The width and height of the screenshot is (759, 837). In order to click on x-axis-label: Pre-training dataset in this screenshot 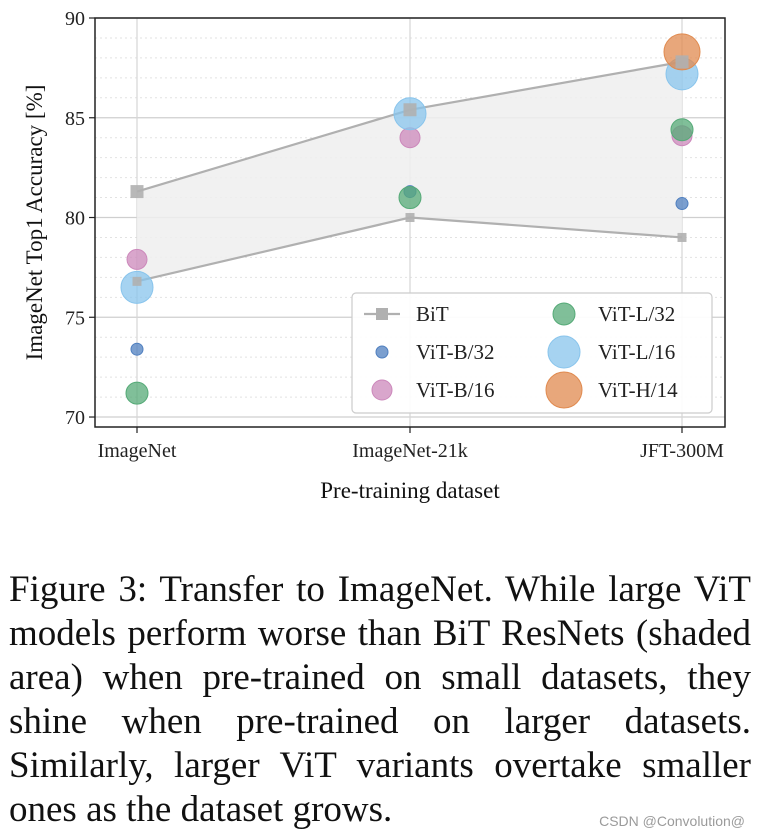, I will do `click(410, 490)`.